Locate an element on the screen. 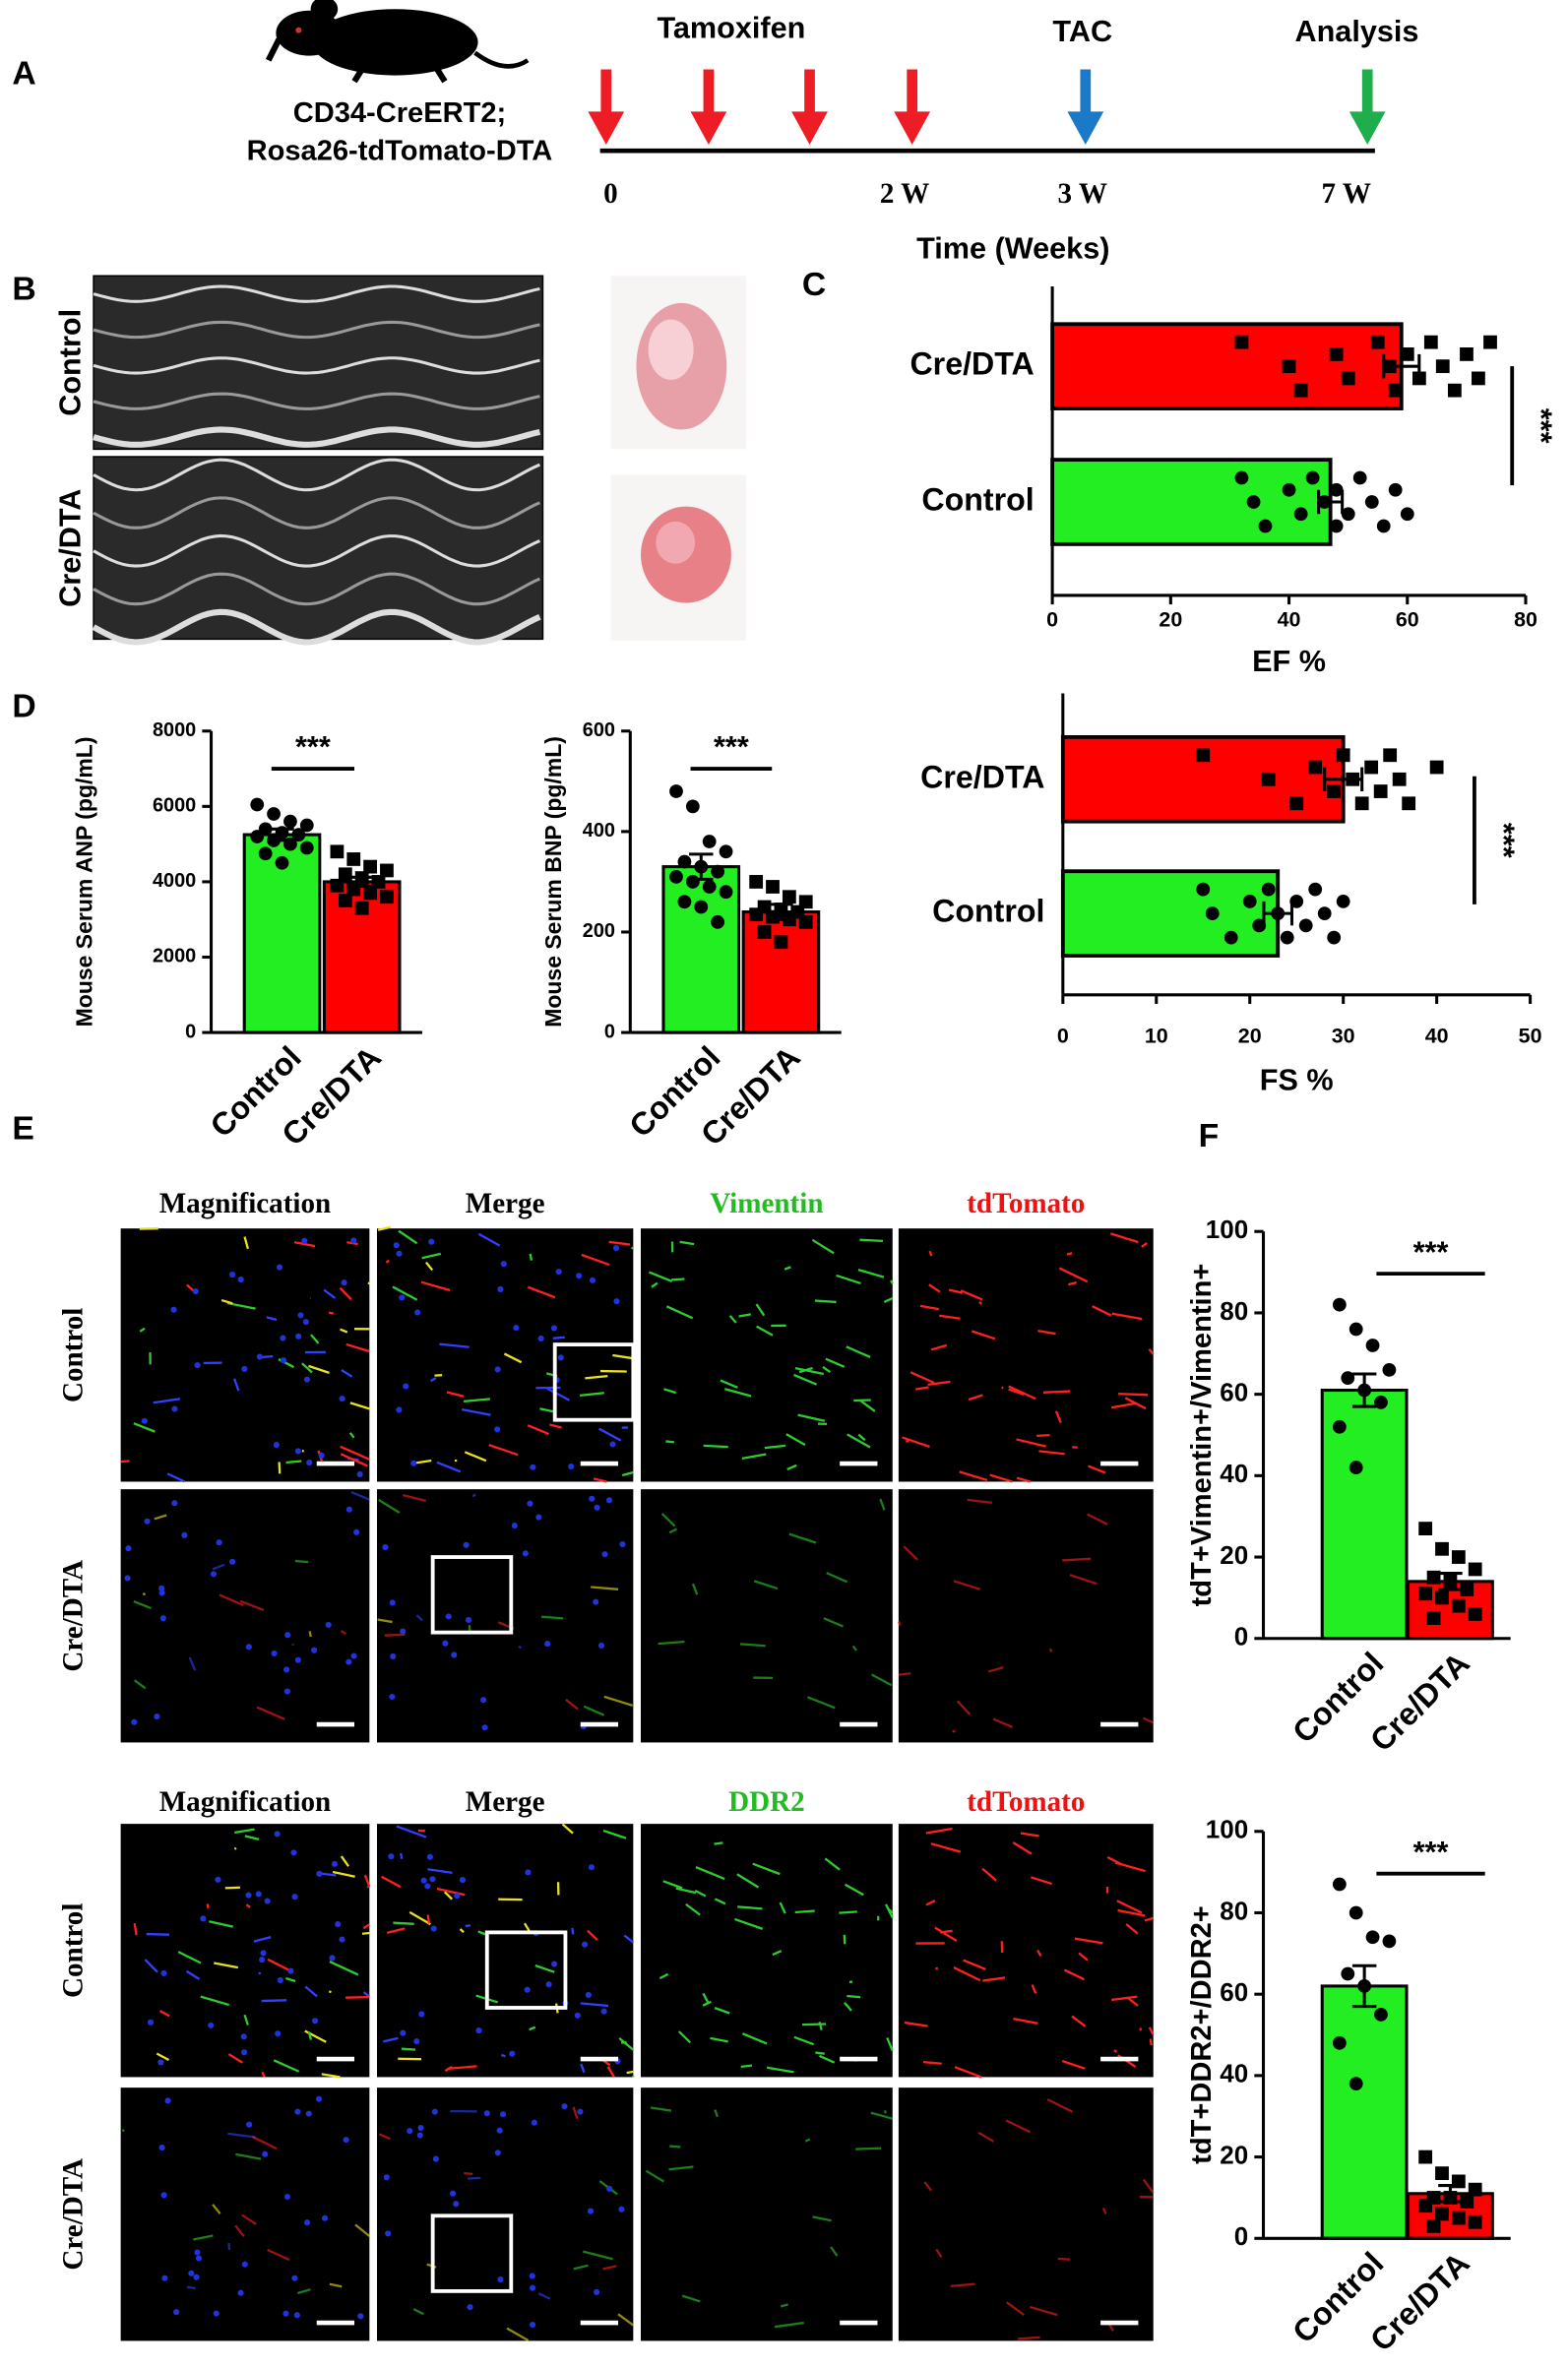 The height and width of the screenshot is (2368, 1568). column-header: Merge is located at coordinates (505, 1802).